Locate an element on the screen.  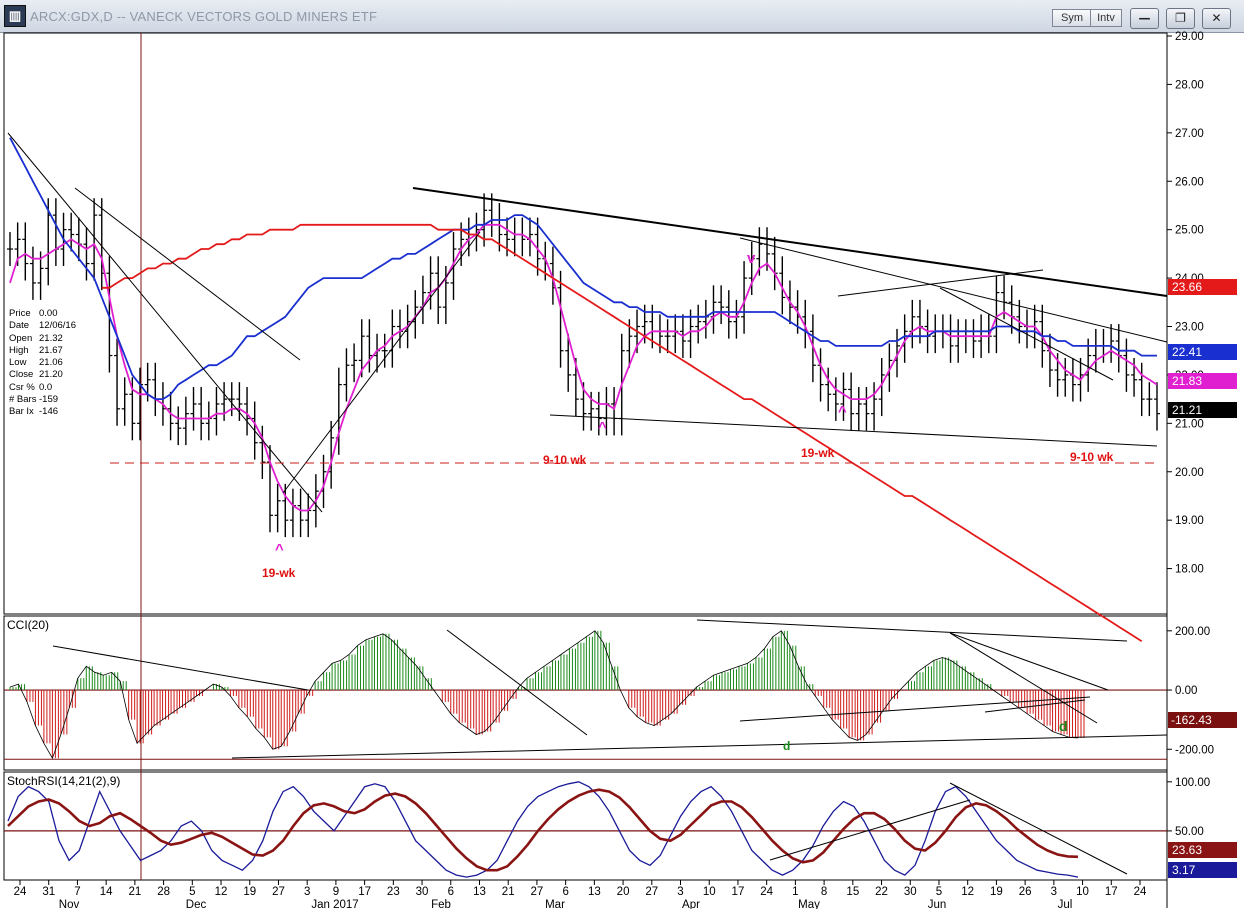
price-value-label: 21.21 is located at coordinates (1187, 410).